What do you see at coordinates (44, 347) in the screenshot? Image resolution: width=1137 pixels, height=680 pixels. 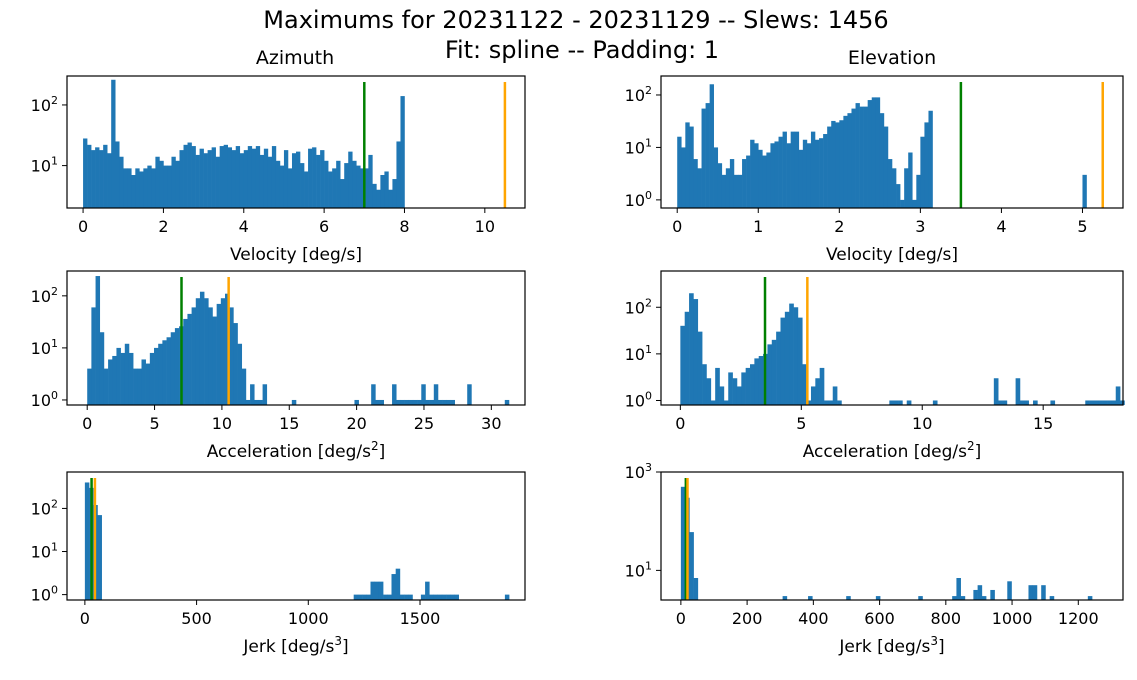 I see `az-acceleration-ytick-label: 101` at bounding box center [44, 347].